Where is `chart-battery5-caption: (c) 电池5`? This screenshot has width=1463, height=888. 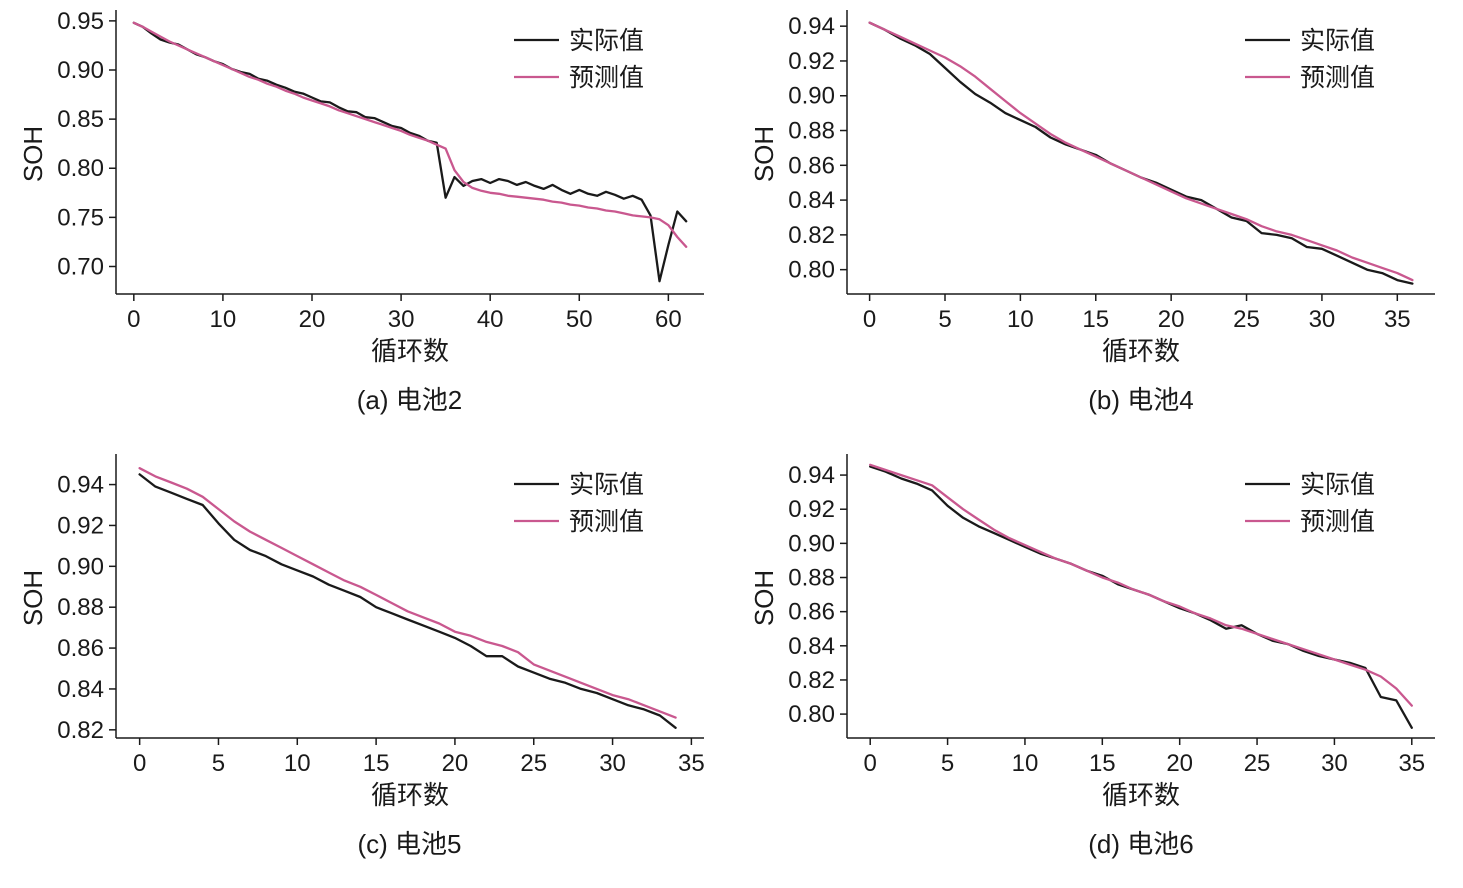
chart-battery5-caption: (c) 电池5 is located at coordinates (409, 844).